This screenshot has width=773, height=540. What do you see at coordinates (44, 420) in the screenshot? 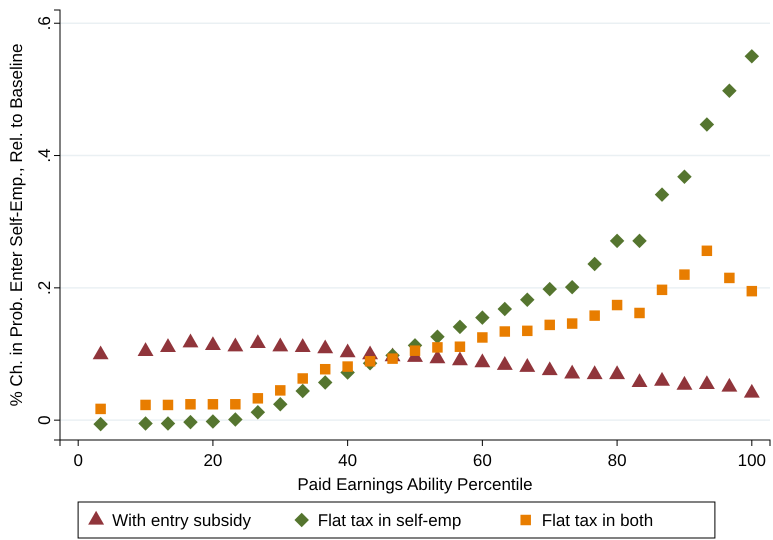
I see `y-tick-label: 0` at bounding box center [44, 420].